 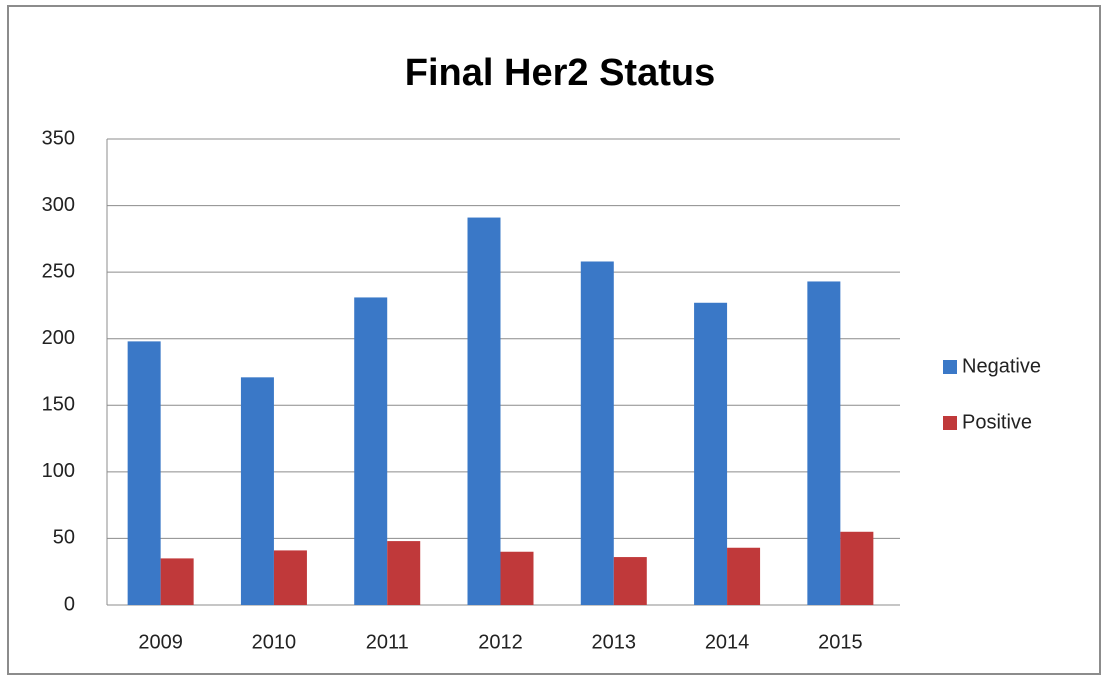 I want to click on x-tick-label: 2015, so click(x=840, y=642).